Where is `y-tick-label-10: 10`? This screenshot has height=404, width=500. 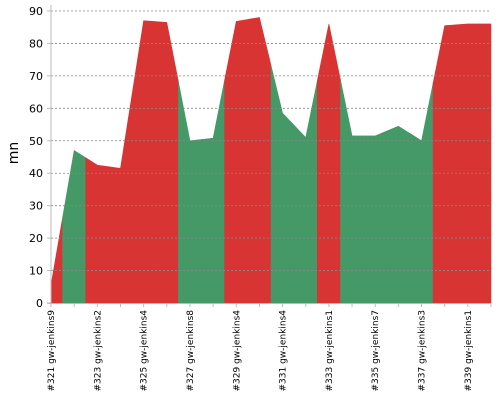 y-tick-label-10: 10 is located at coordinates (36, 271).